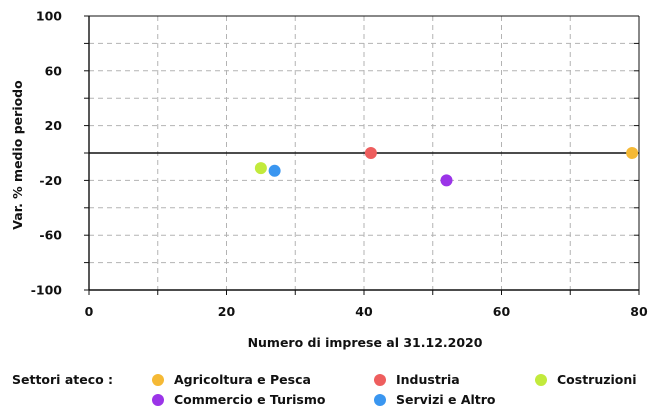  I want to click on y-tick-label: -60, so click(50, 235).